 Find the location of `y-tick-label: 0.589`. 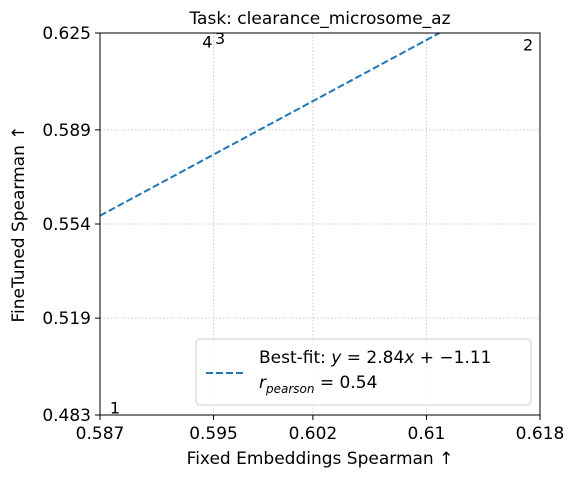

y-tick-label: 0.589 is located at coordinates (66, 131).